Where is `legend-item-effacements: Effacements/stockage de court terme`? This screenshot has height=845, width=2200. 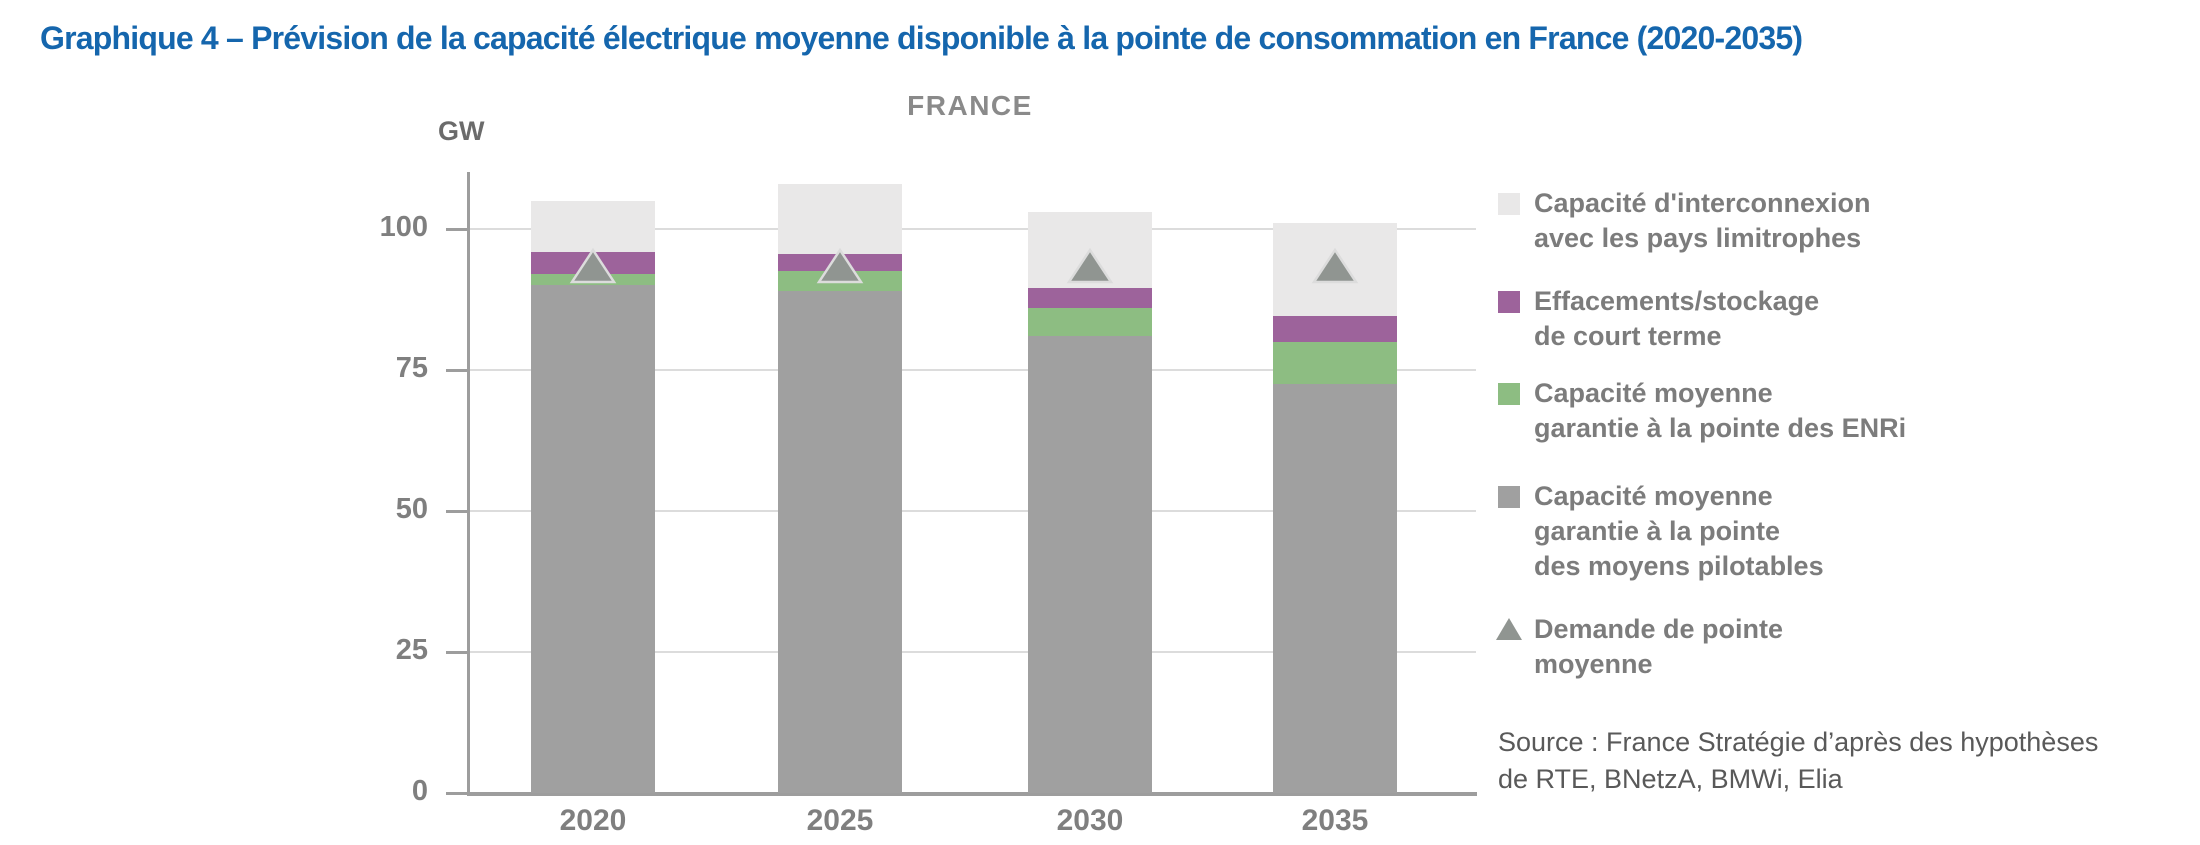 legend-item-effacements: Effacements/stockage de court terme is located at coordinates (1658, 319).